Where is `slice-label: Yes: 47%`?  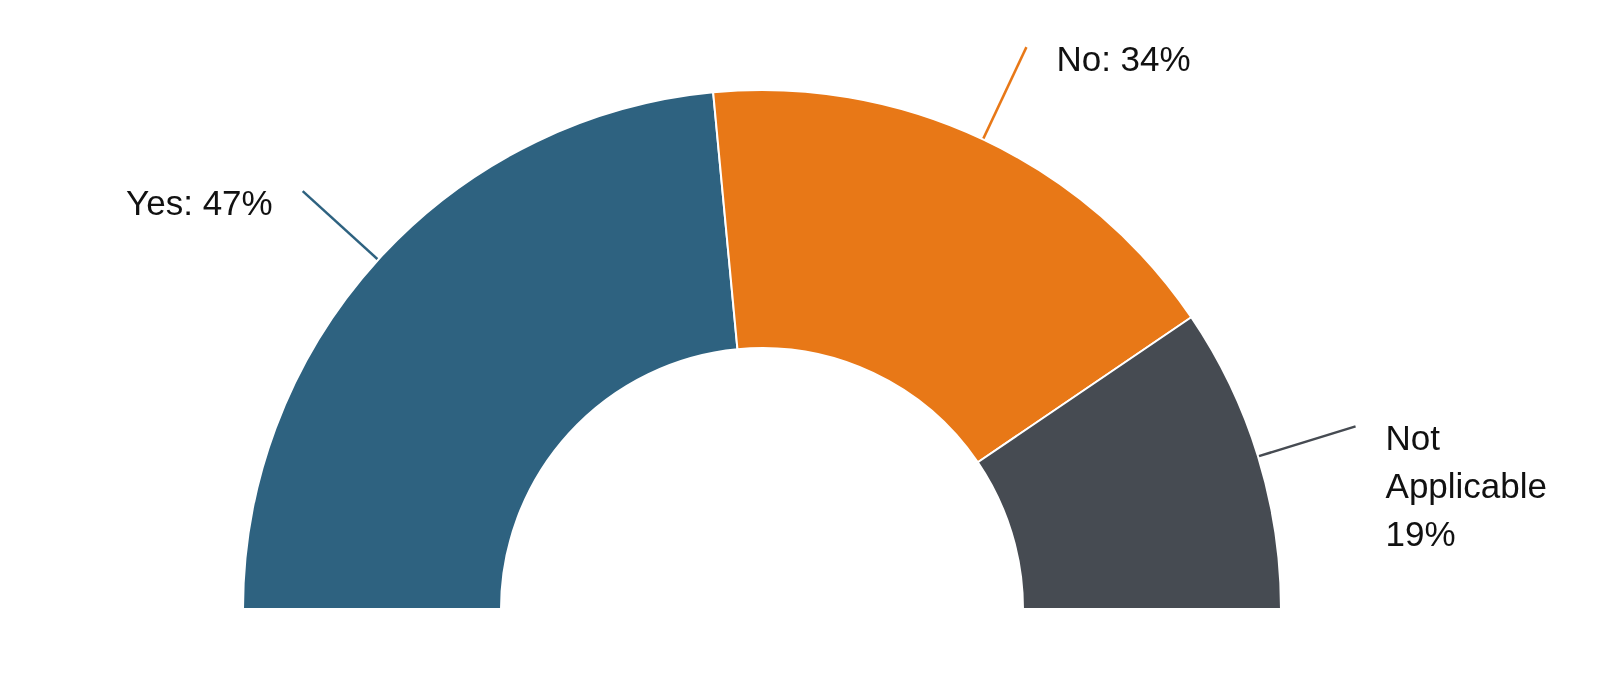 slice-label: Yes: 47% is located at coordinates (199, 202).